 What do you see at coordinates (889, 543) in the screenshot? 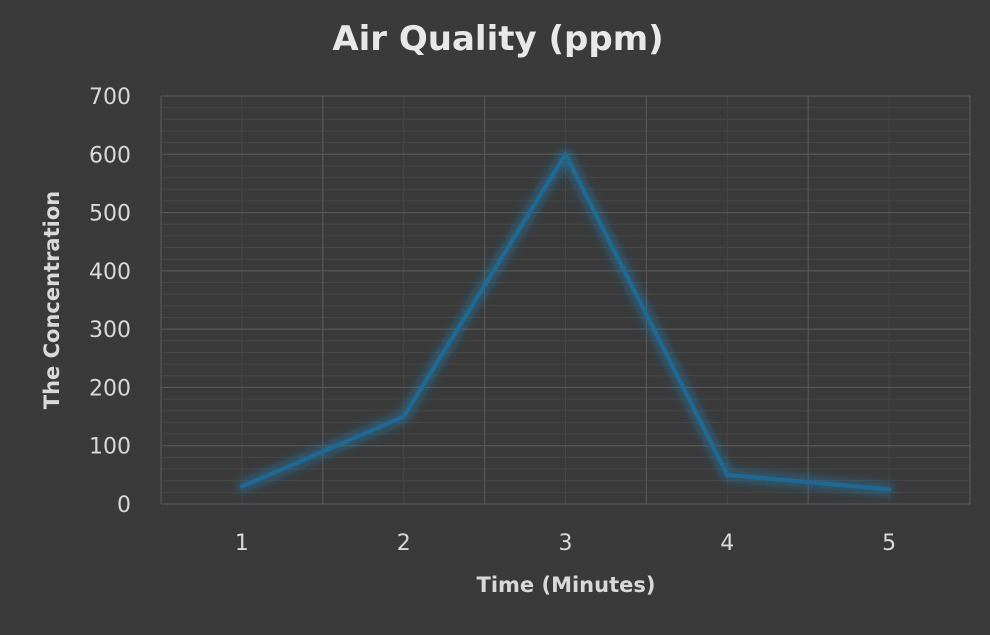
I see `x-tick-label: 5` at bounding box center [889, 543].